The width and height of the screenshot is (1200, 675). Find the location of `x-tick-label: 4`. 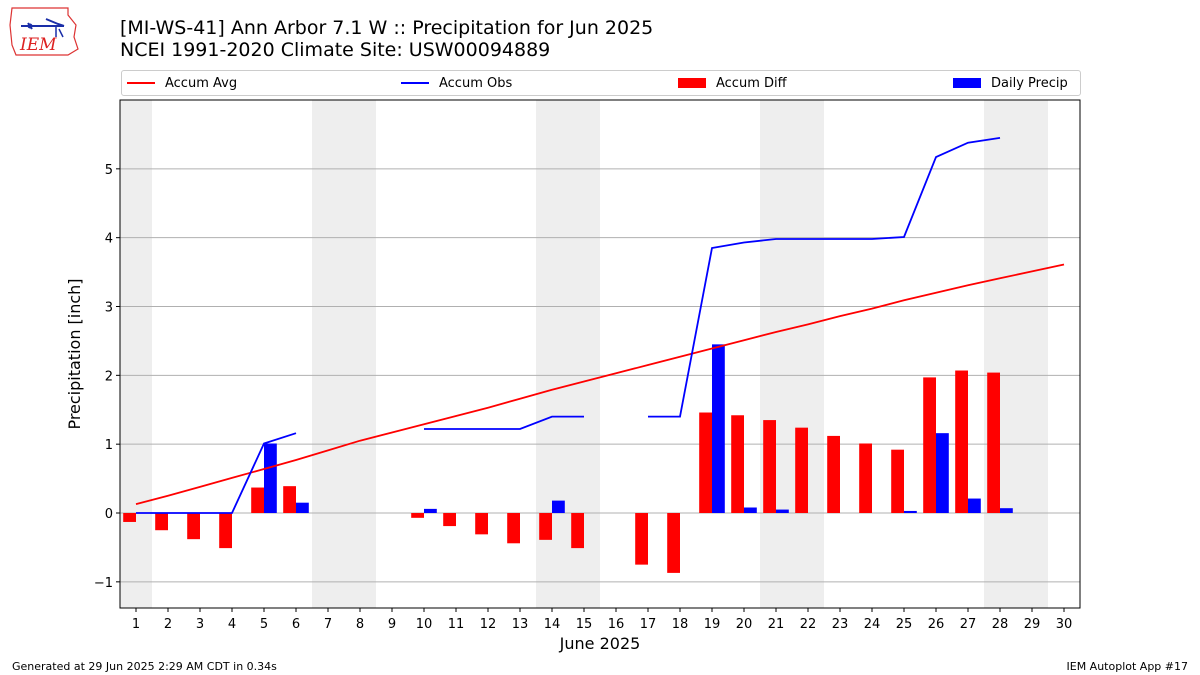

x-tick-label: 4 is located at coordinates (232, 624).